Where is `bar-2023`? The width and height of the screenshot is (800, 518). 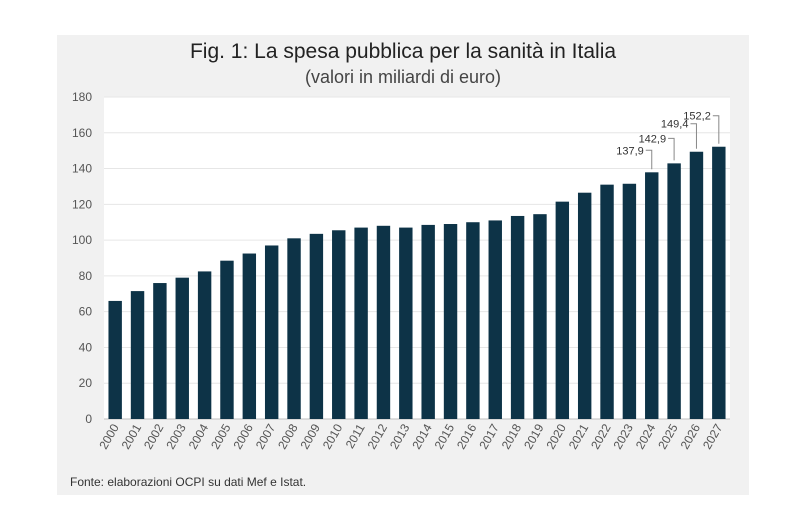
bar-2023 is located at coordinates (629, 301).